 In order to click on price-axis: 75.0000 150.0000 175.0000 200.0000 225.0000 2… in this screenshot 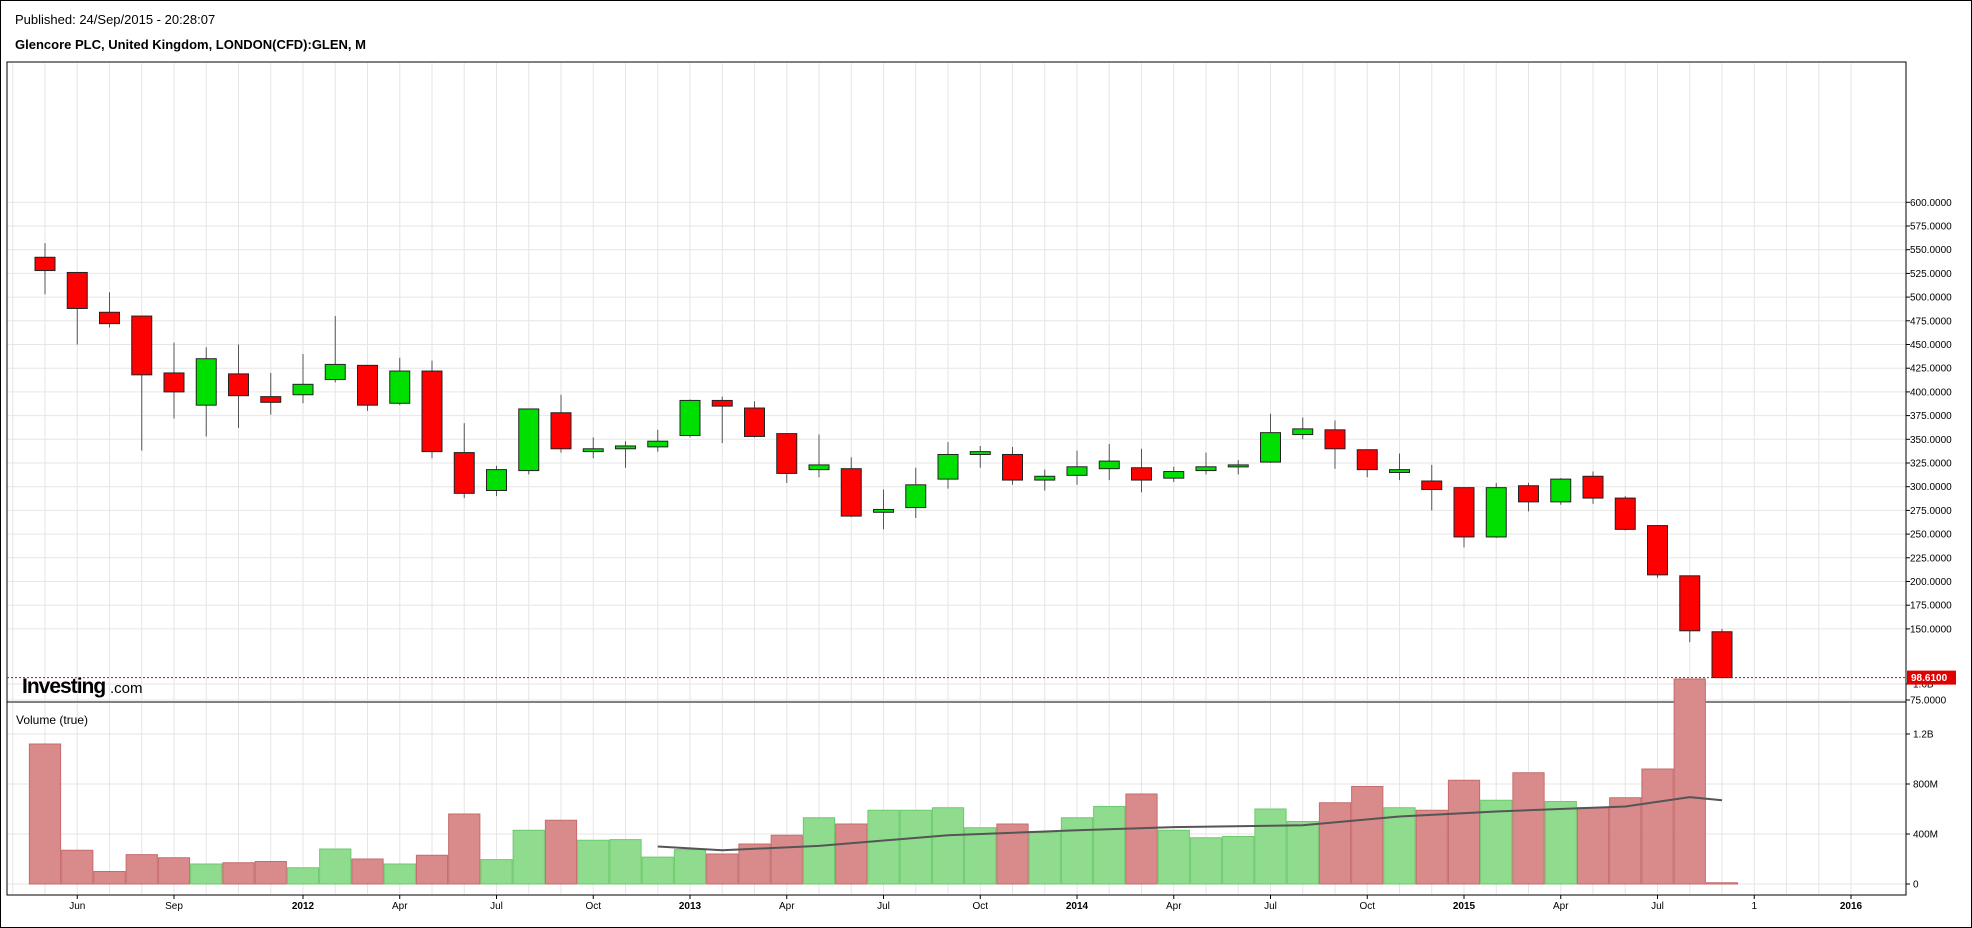, I will do `click(1929, 452)`.